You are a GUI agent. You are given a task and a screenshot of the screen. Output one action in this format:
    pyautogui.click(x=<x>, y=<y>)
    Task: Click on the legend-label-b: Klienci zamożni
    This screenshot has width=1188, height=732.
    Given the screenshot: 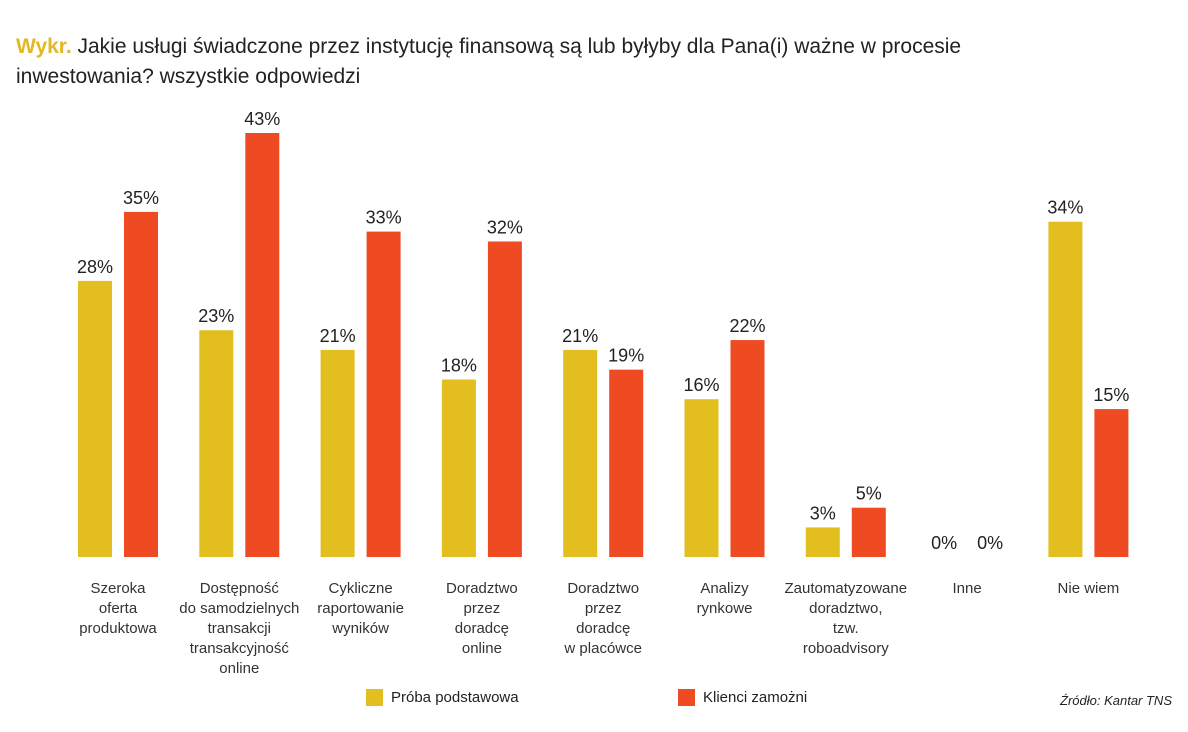 What is the action you would take?
    pyautogui.click(x=755, y=697)
    